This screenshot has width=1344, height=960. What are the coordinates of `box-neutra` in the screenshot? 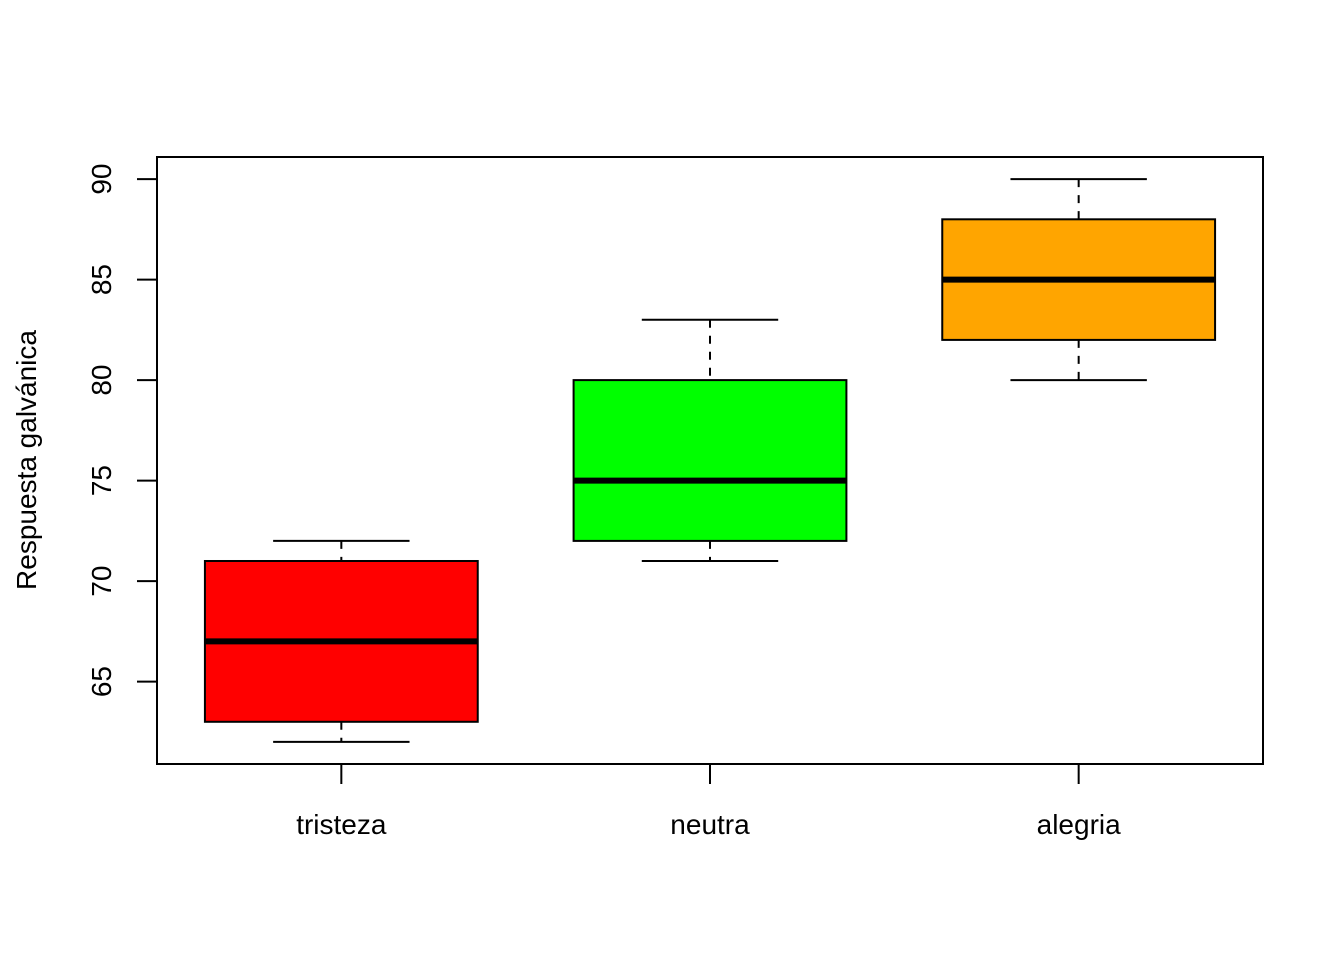 It's located at (710, 440).